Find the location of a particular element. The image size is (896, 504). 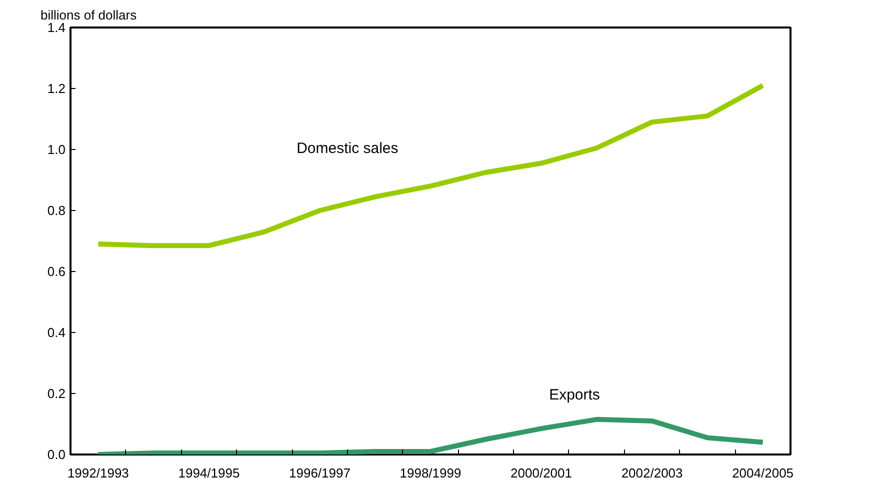

y-tick-label: 0.6 is located at coordinates (56, 271).